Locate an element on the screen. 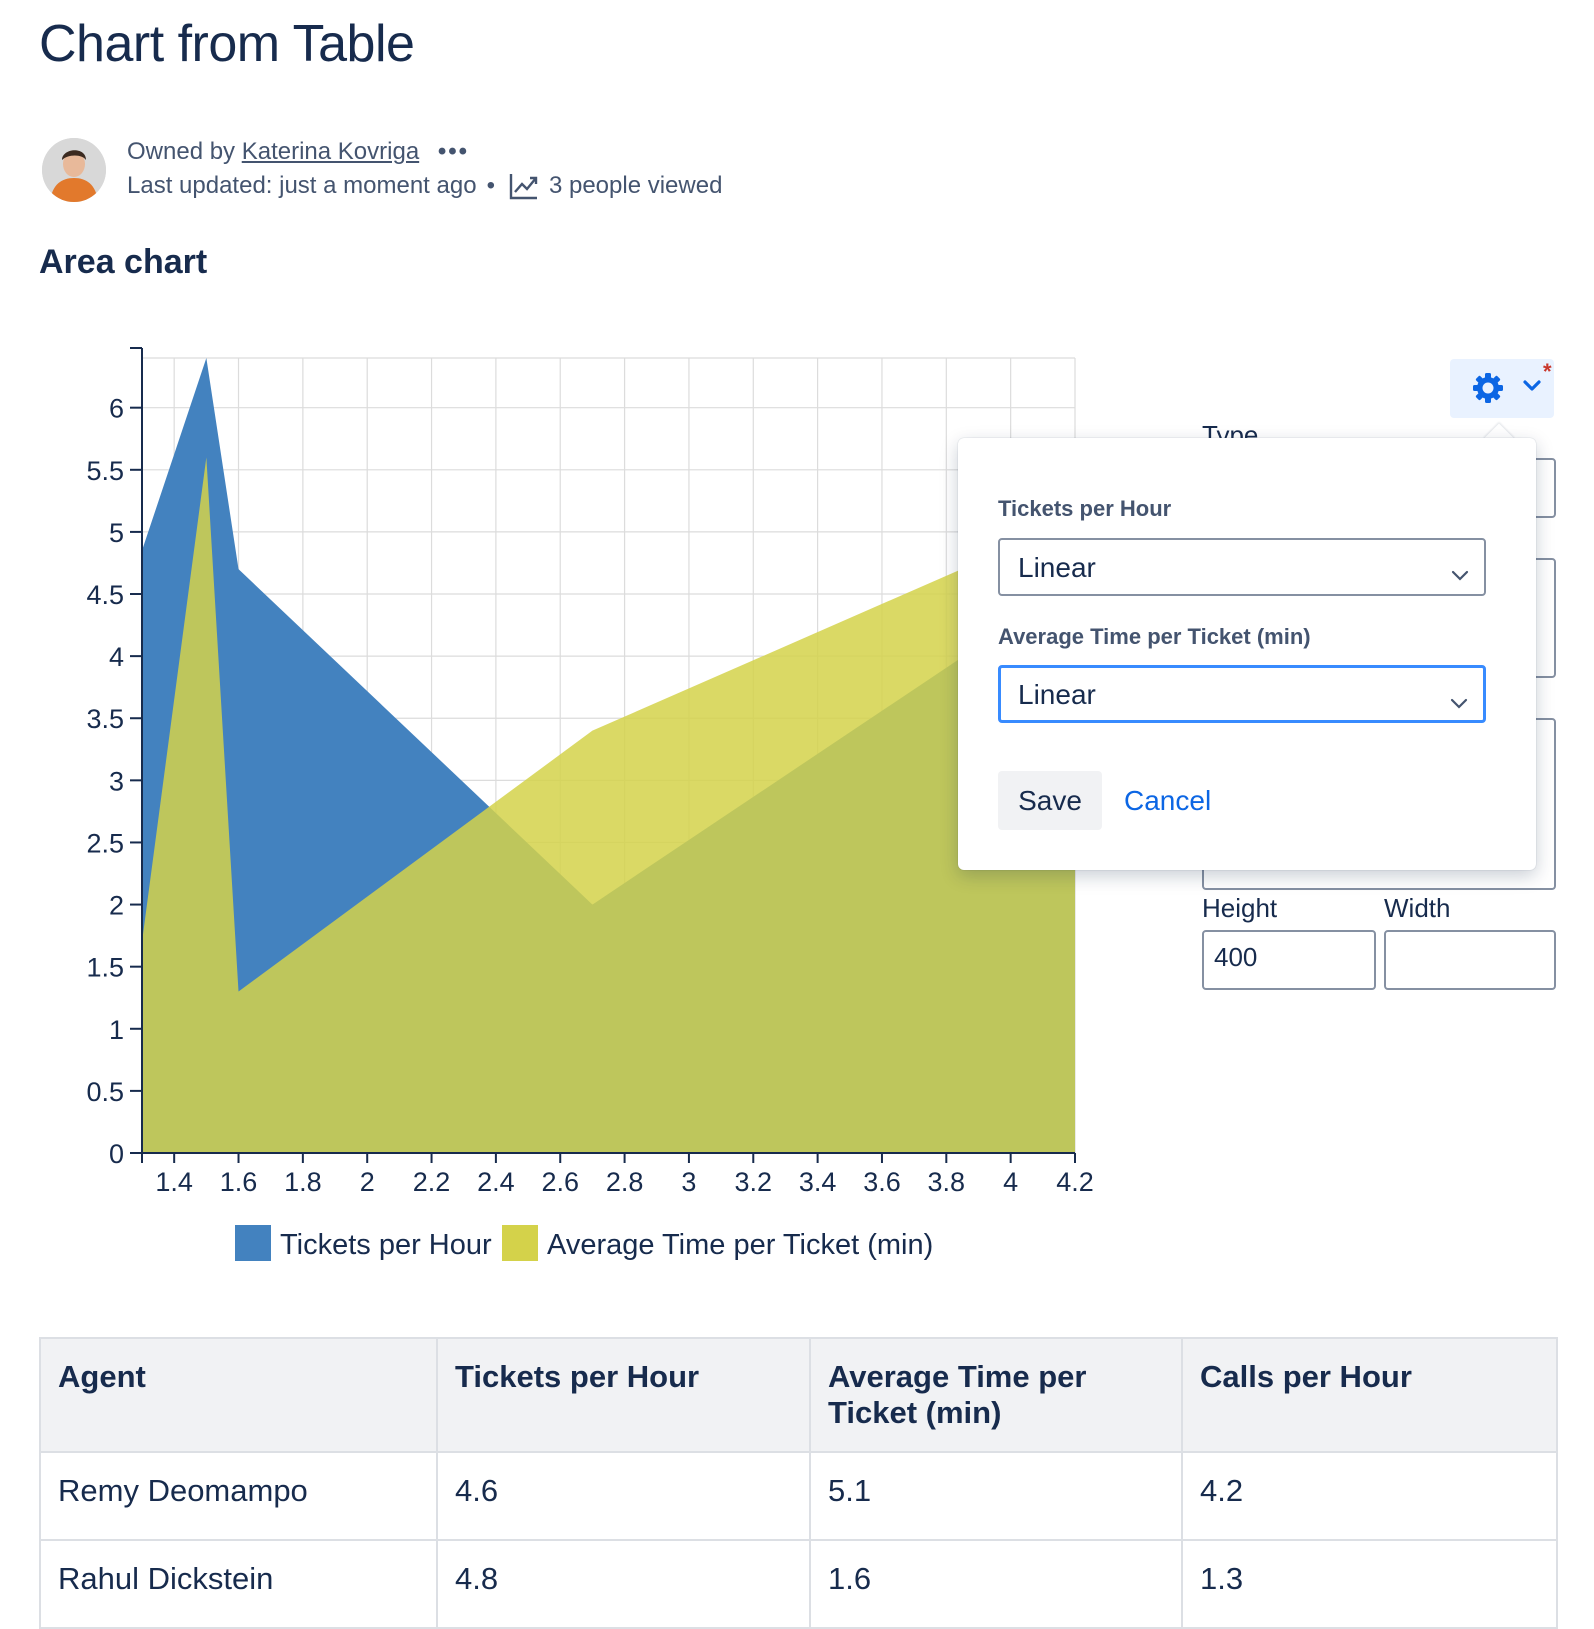 The width and height of the screenshot is (1594, 1629). y-tick-label: 2 is located at coordinates (116, 906).